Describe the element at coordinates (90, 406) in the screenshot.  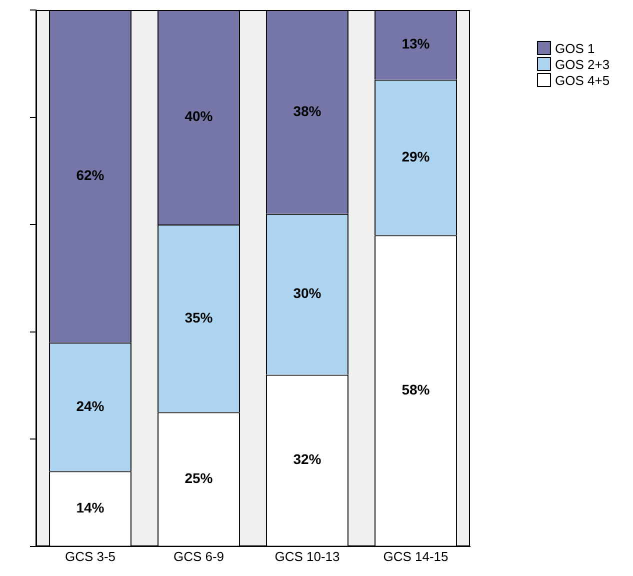
I see `data-label: 24%` at that location.